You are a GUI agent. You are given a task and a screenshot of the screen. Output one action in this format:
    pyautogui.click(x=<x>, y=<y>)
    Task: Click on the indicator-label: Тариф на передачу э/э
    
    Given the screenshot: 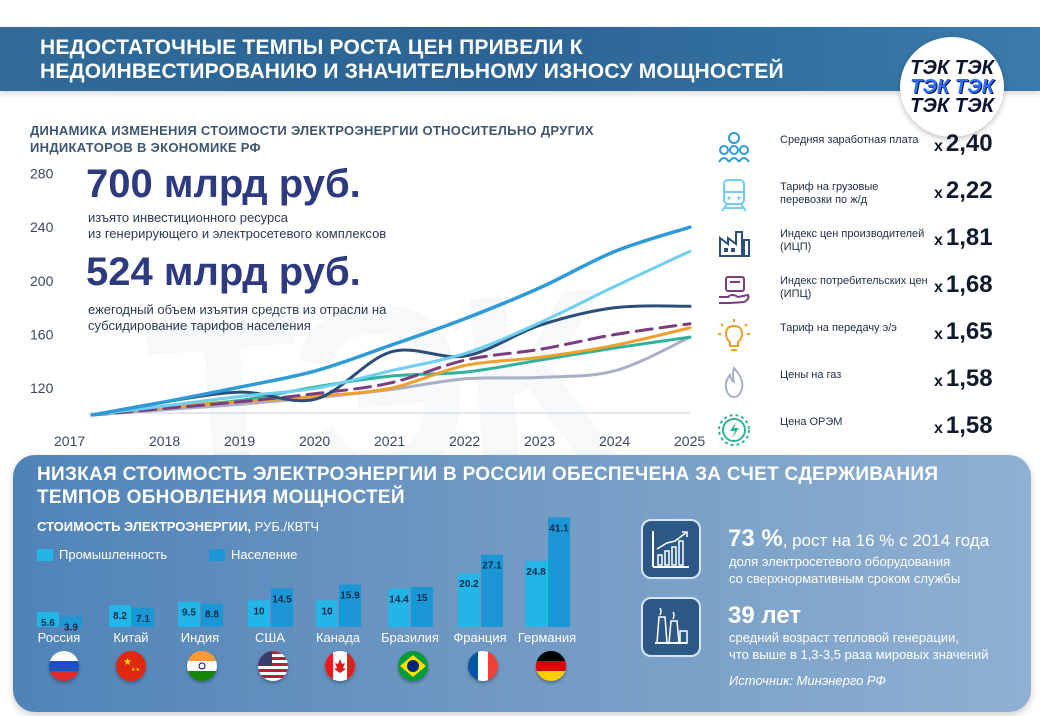 What is the action you would take?
    pyautogui.click(x=838, y=328)
    